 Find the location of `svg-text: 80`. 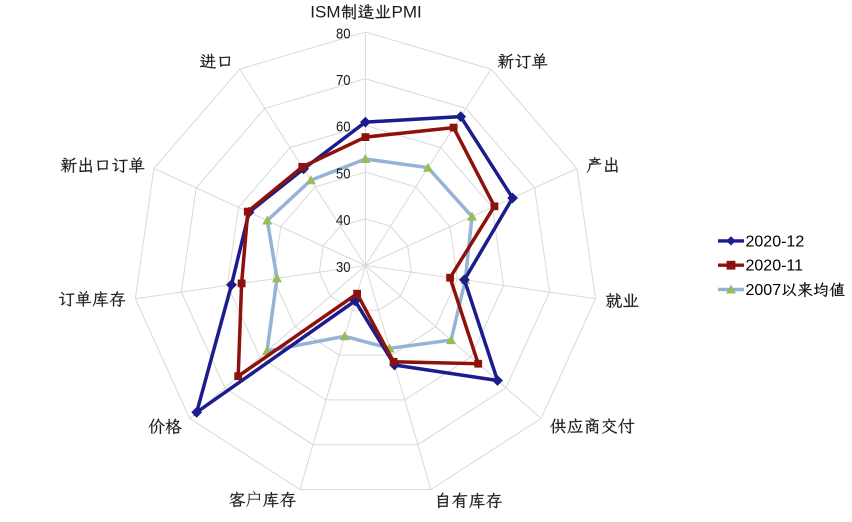

svg-text: 80 is located at coordinates (343, 33).